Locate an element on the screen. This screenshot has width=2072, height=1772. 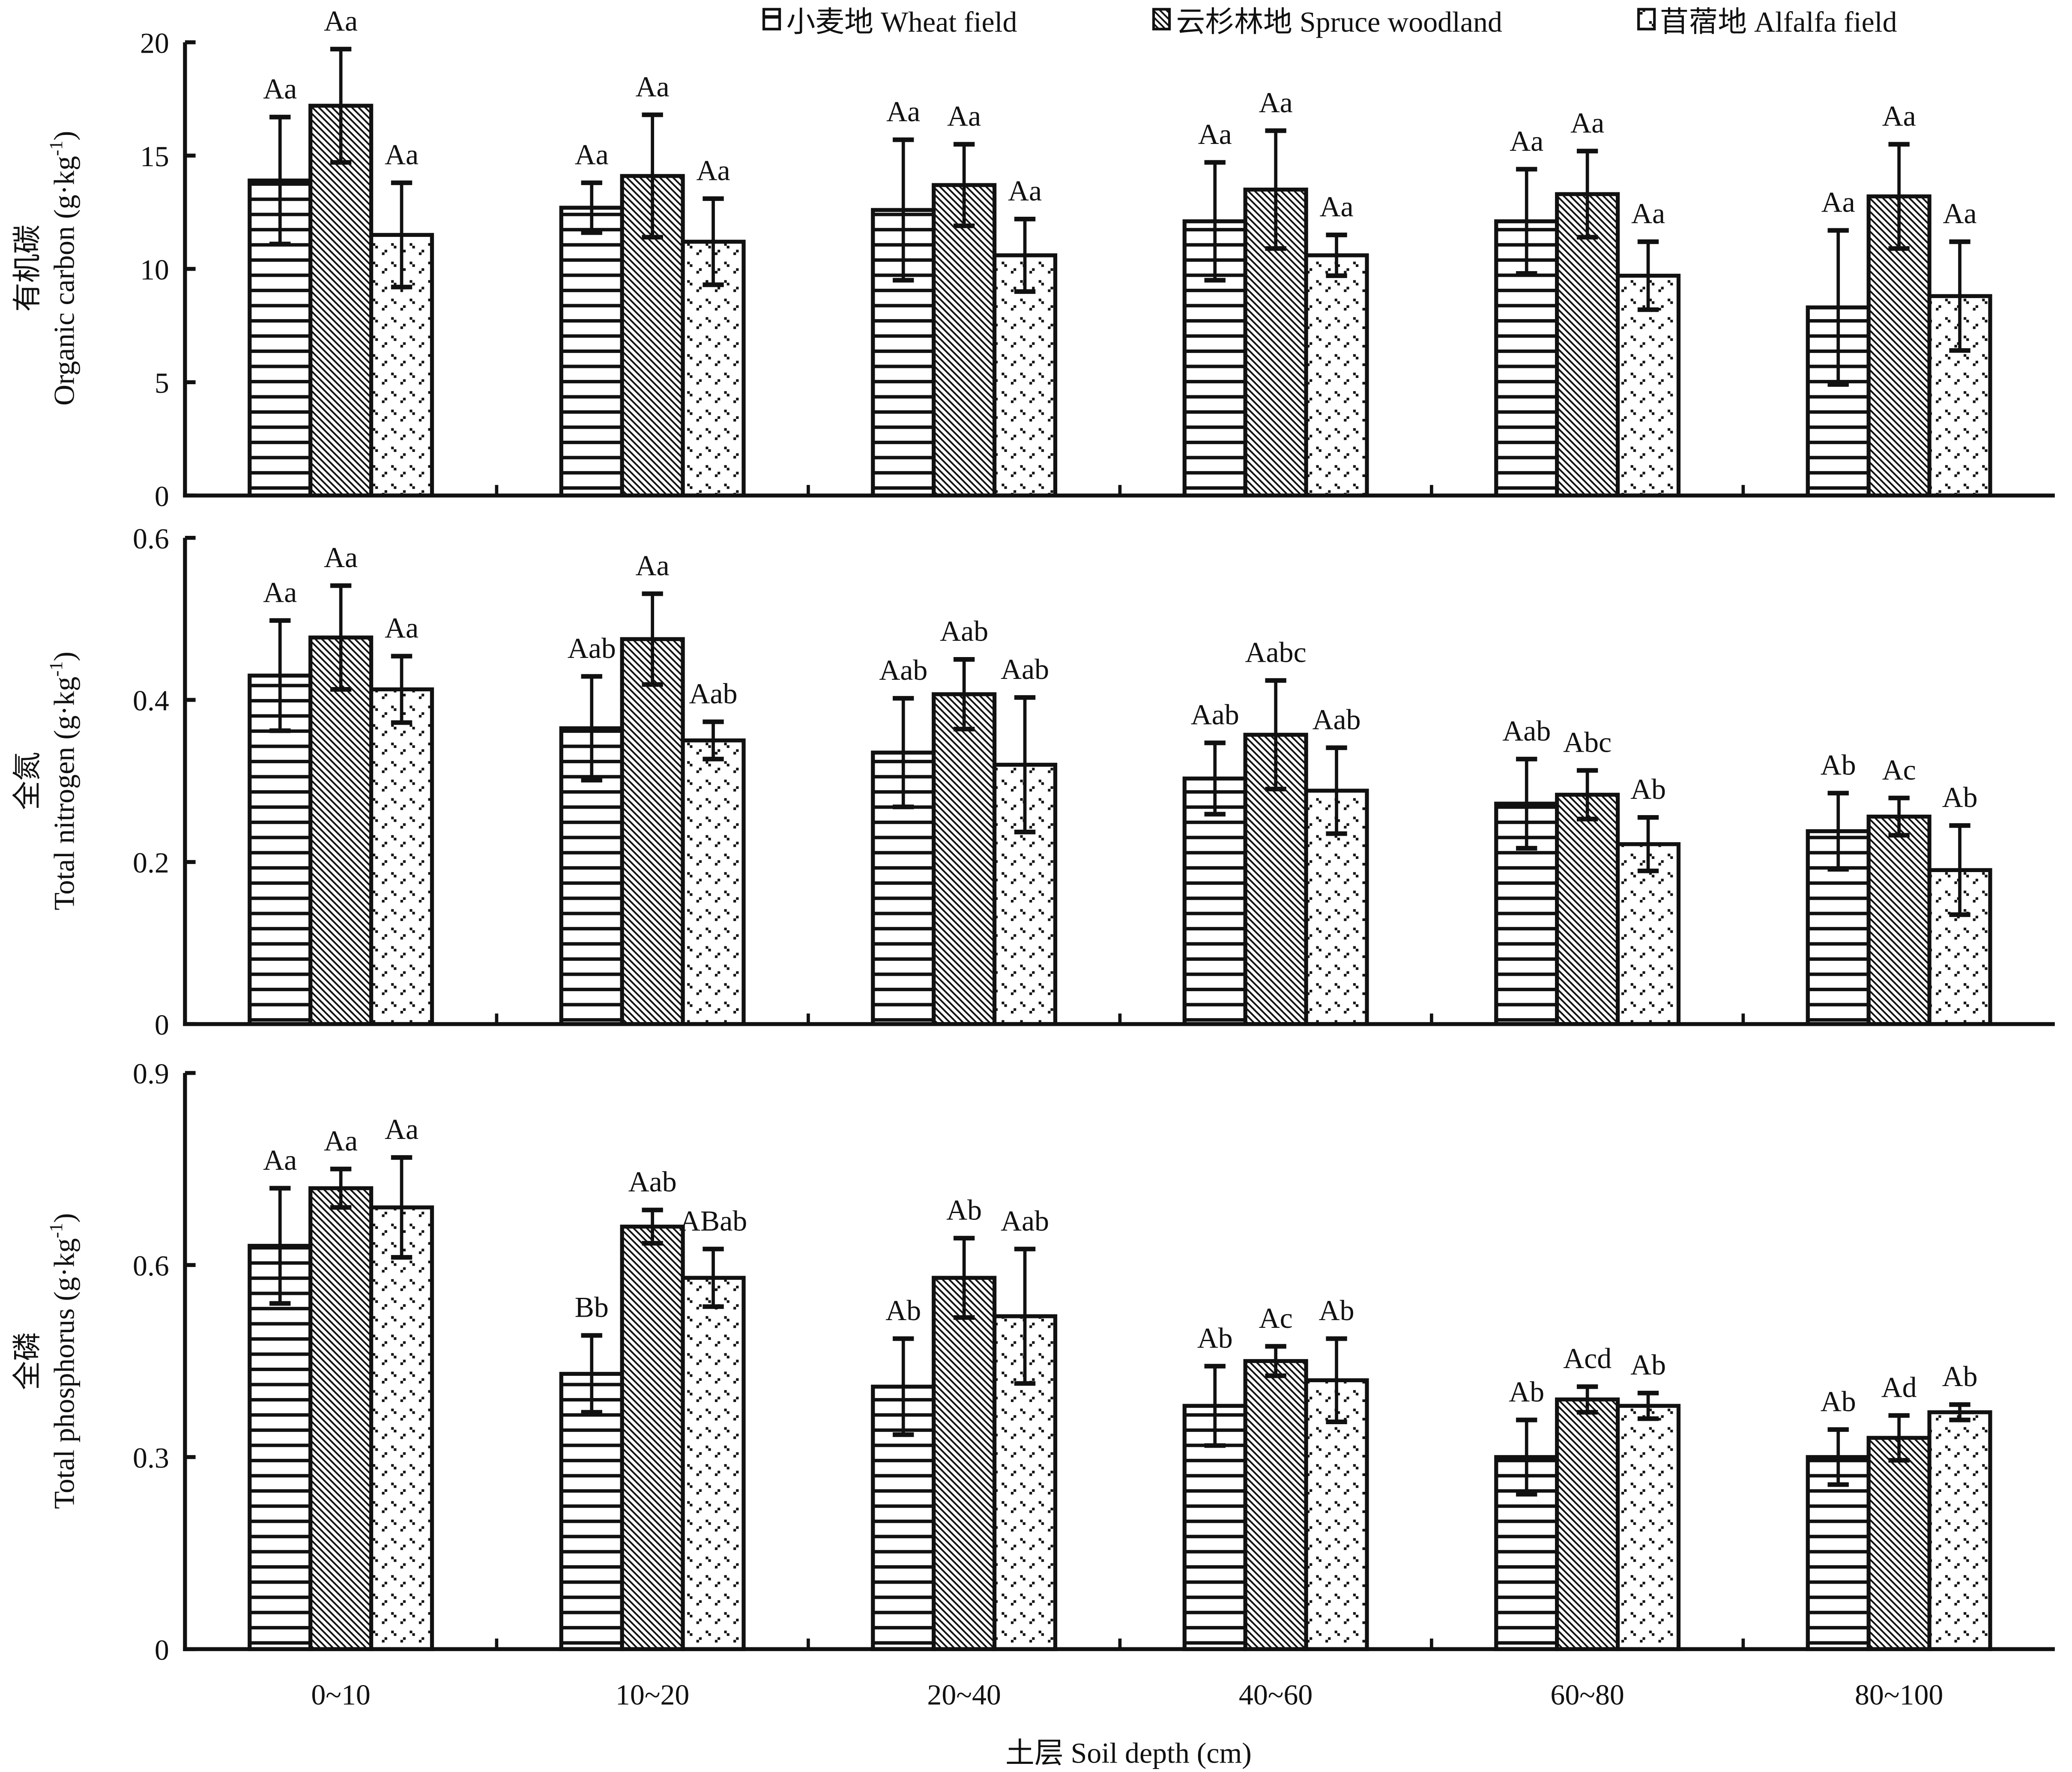
error-bar-wheat-40~60 is located at coordinates (1215, 778).